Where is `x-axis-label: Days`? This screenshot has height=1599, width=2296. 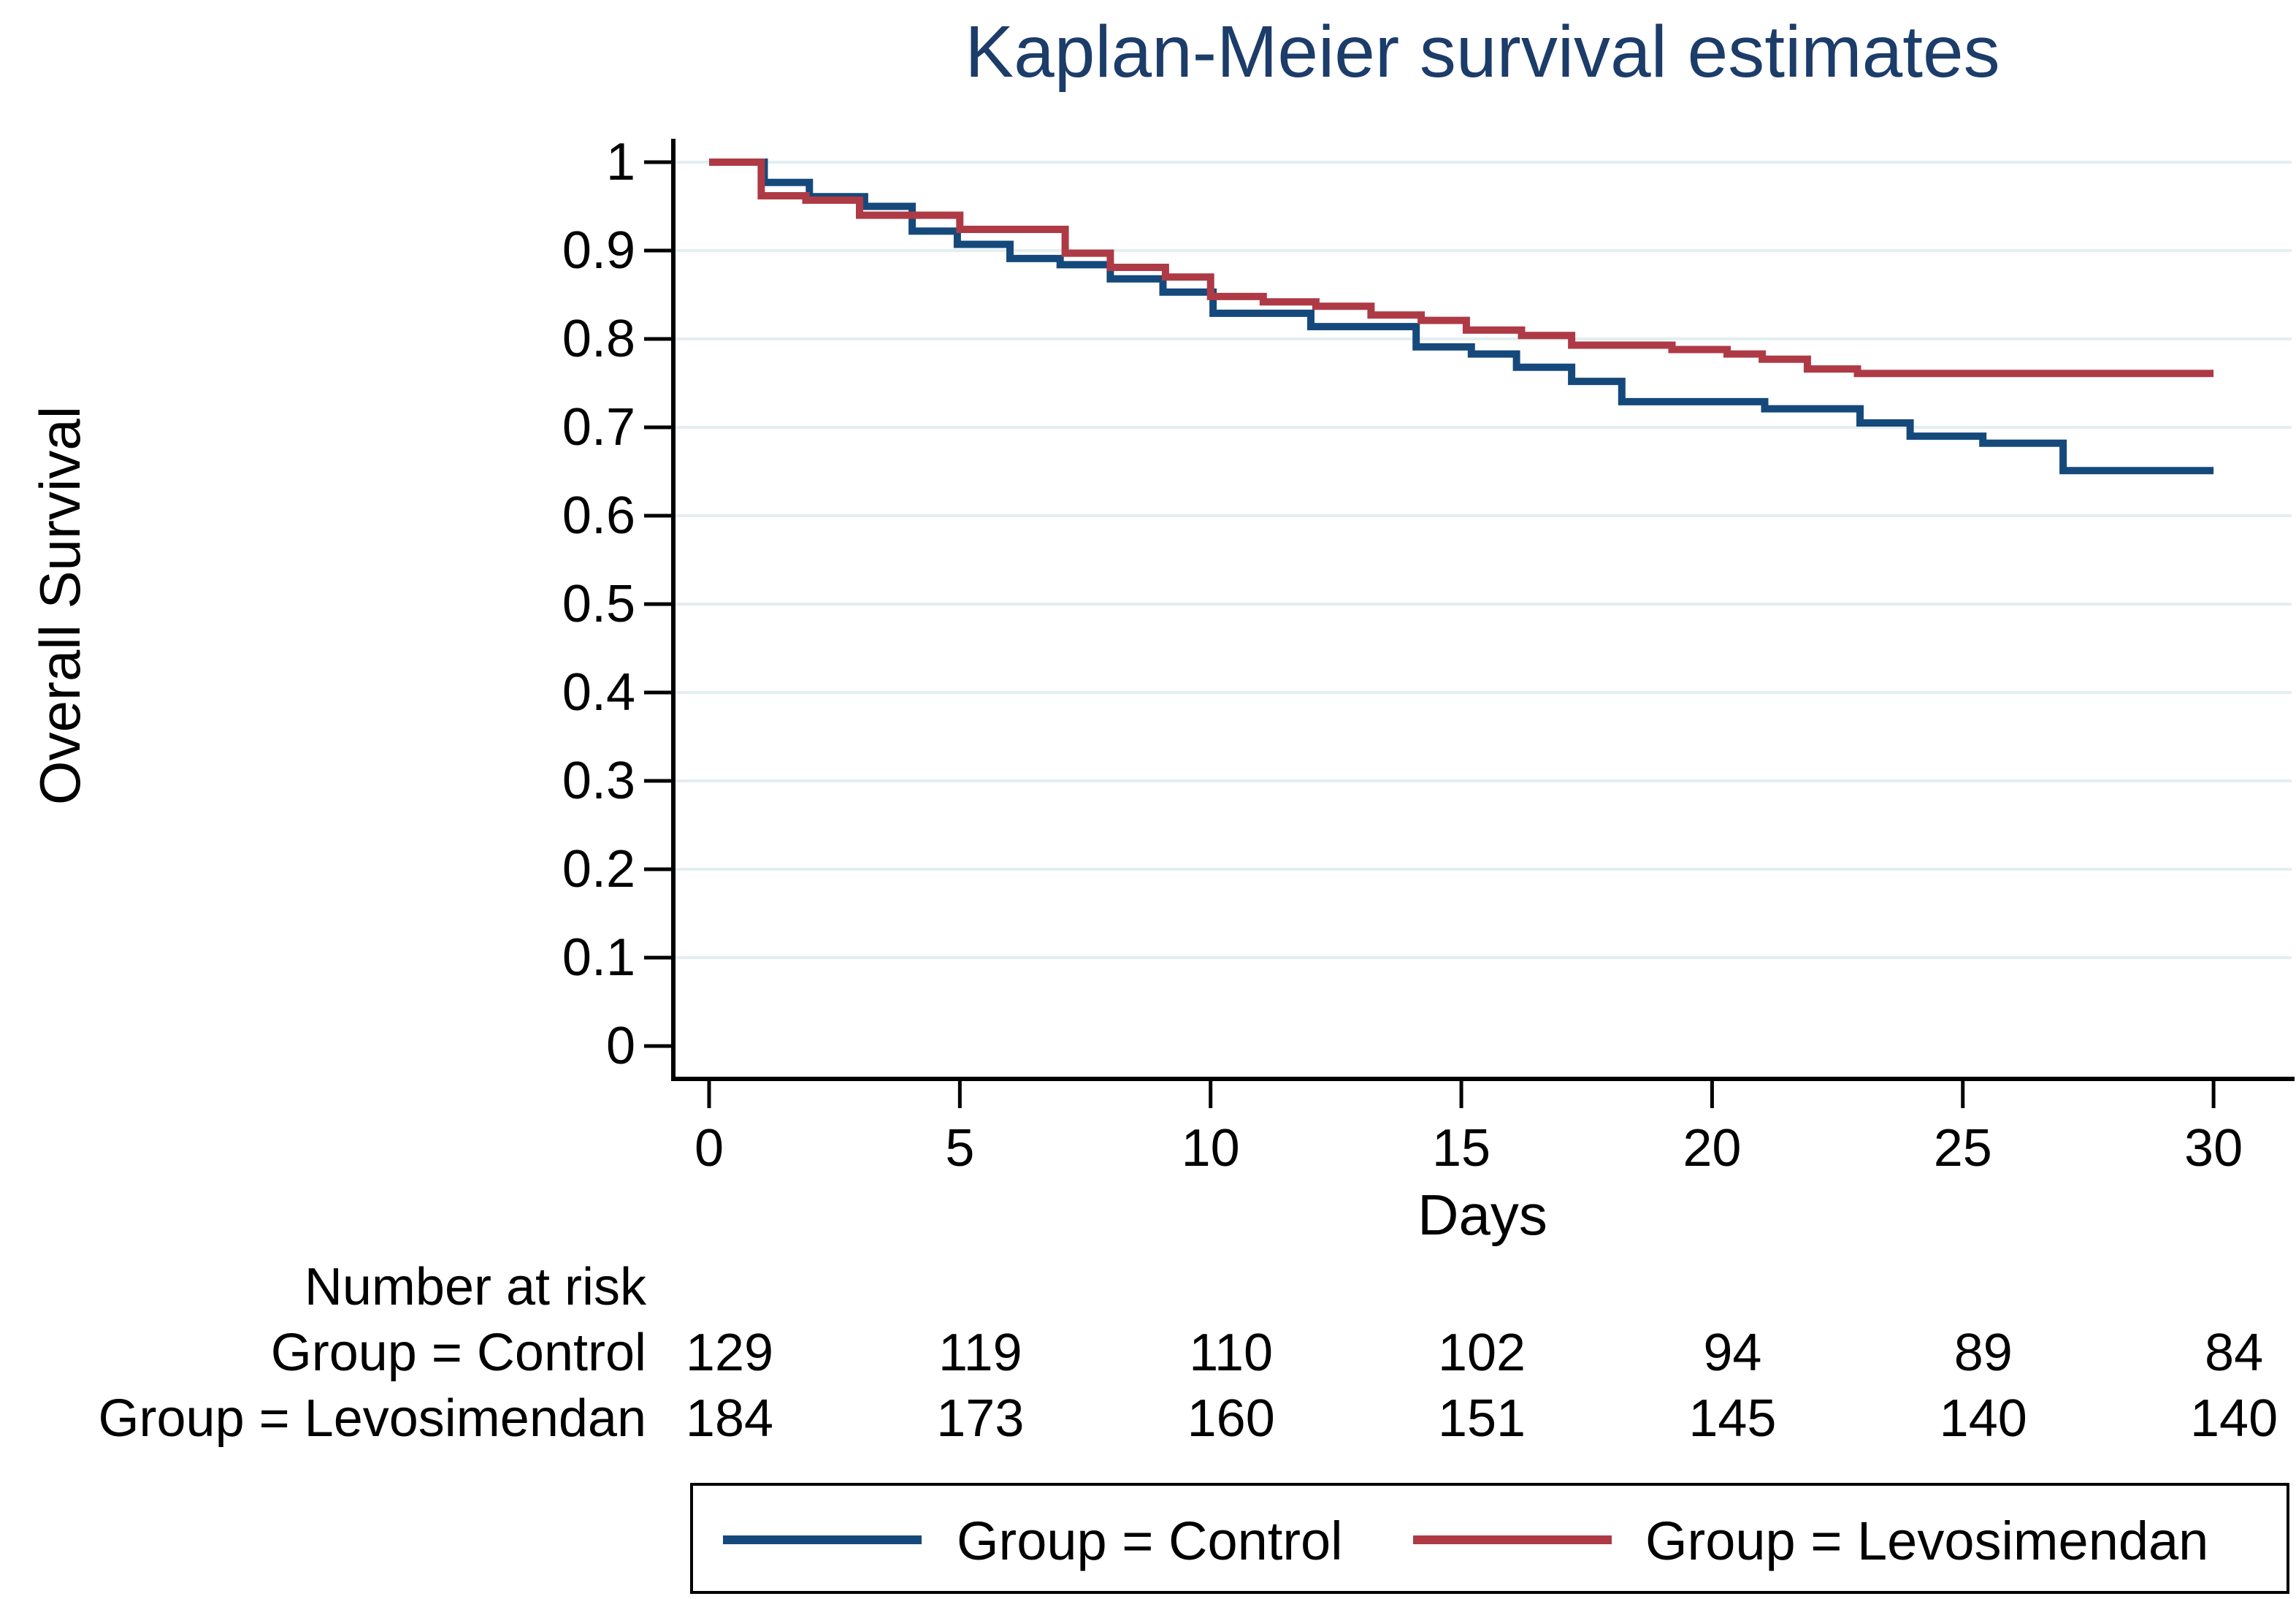
x-axis-label: Days is located at coordinates (1482, 1215).